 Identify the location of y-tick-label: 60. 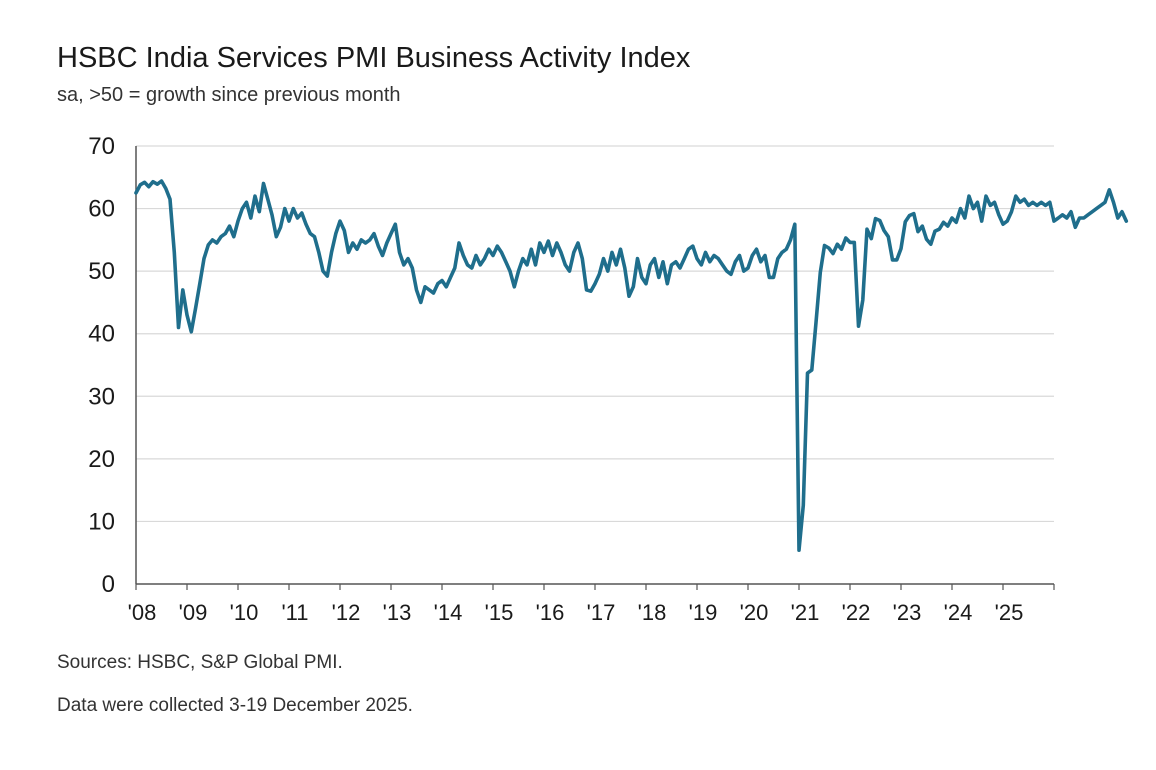
(101, 209).